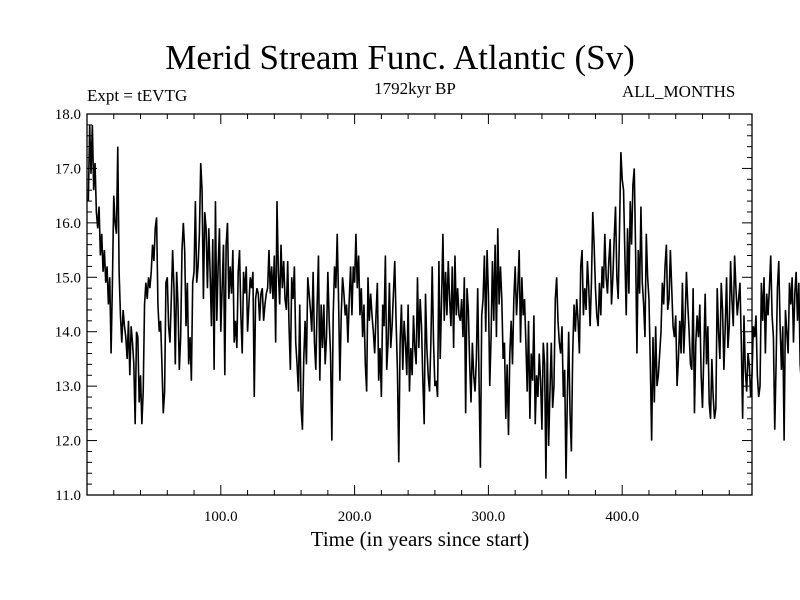  I want to click on x-tick-label: 400.0, so click(622, 517).